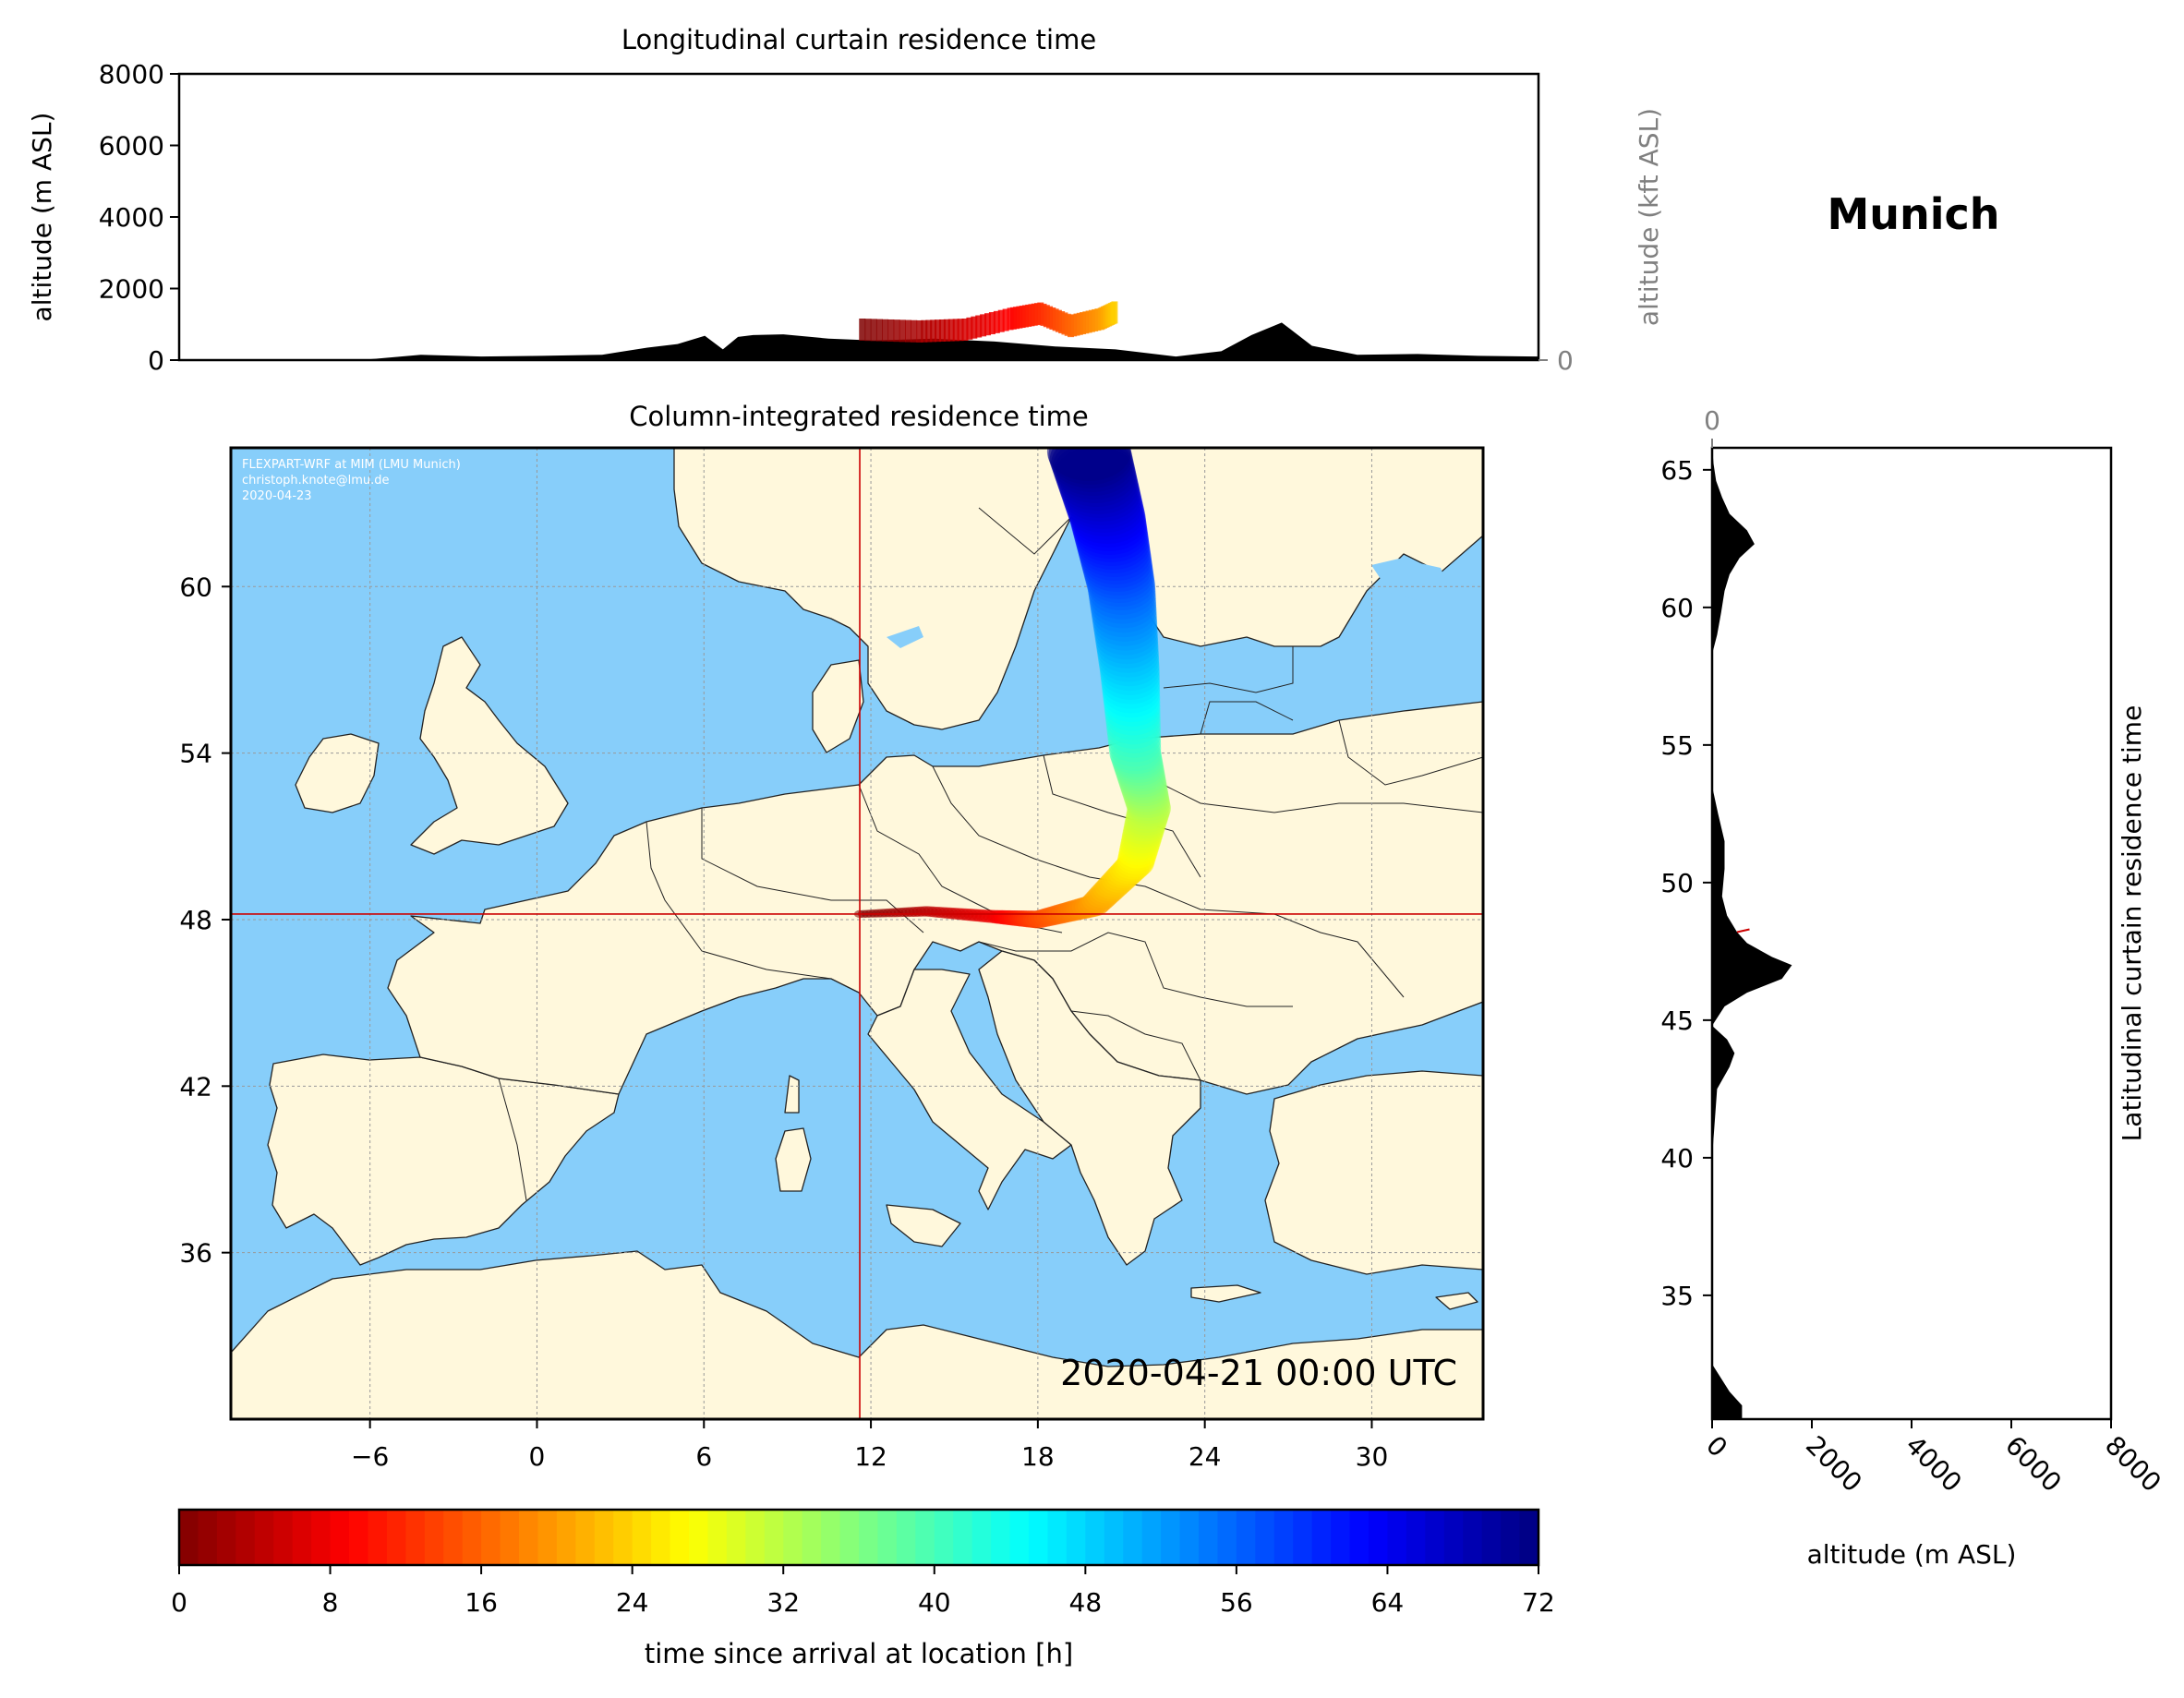 The image size is (2184, 1698). What do you see at coordinates (537, 1456) in the screenshot?
I see `xtick-label: 0` at bounding box center [537, 1456].